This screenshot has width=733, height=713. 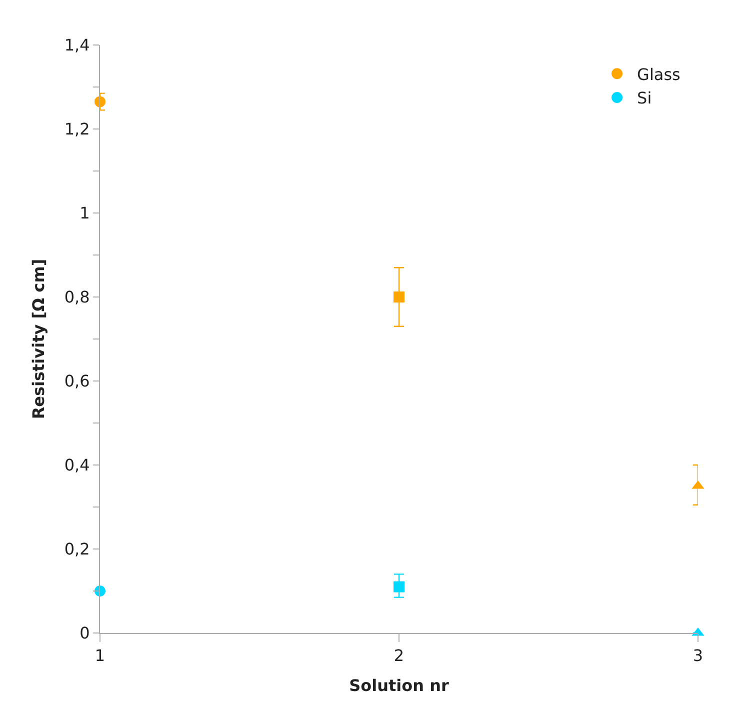 I want to click on x-tick-label: 3, so click(x=698, y=656).